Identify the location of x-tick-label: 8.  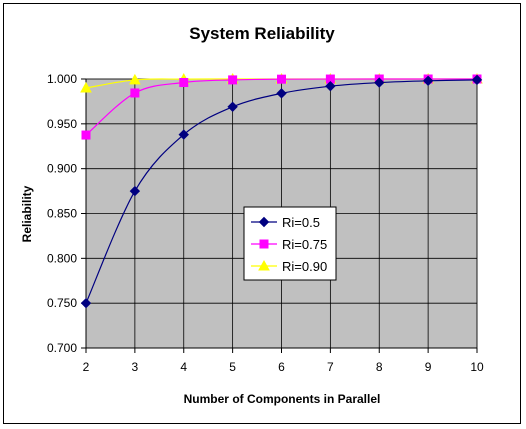
(379, 367).